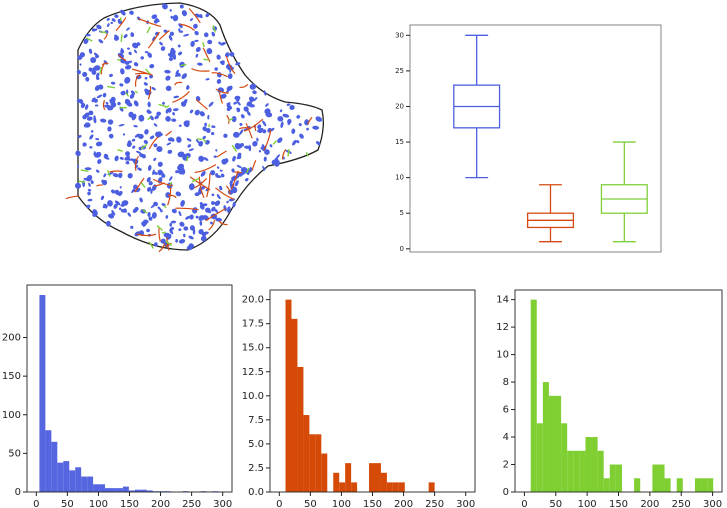  What do you see at coordinates (191, 503) in the screenshot?
I see `x-tick-label: 250` at bounding box center [191, 503].